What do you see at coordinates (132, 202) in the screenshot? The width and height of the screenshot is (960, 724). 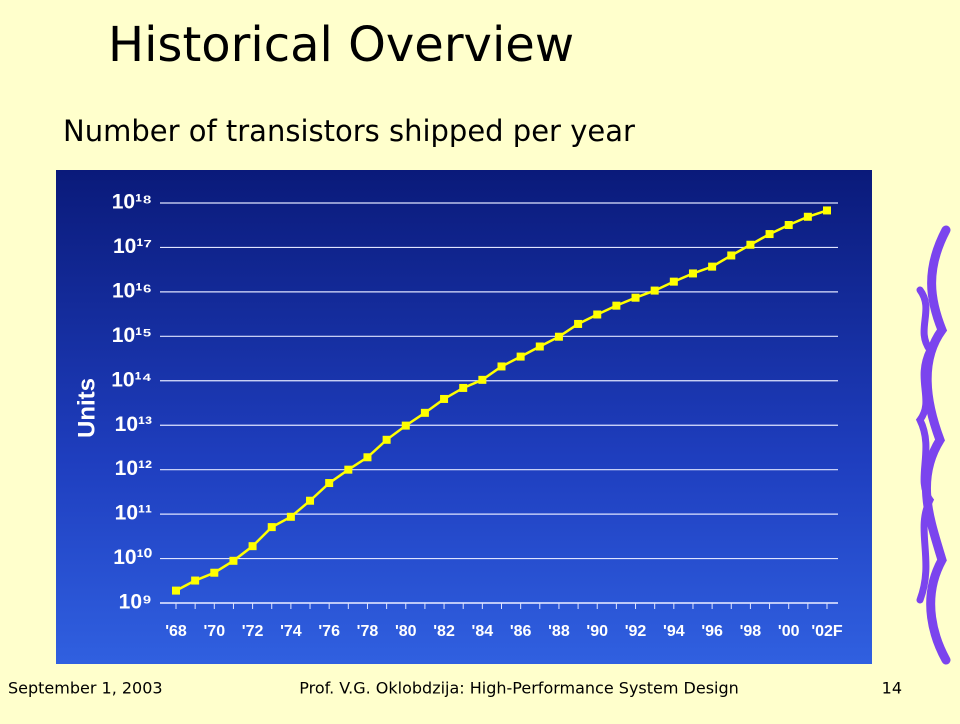 I see `y-tick-label: 10¹⁸` at bounding box center [132, 202].